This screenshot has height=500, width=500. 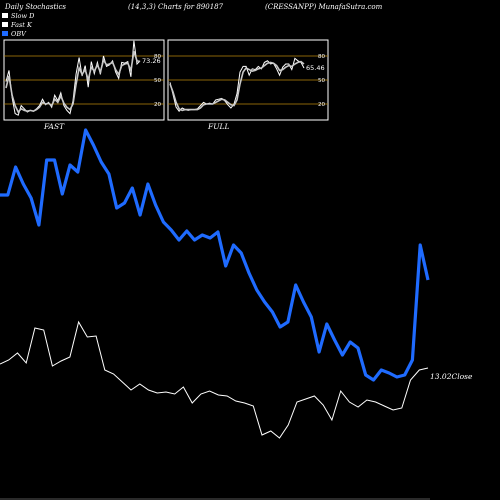 I want to click on legend-swatch-slow-d, so click(x=5, y=15).